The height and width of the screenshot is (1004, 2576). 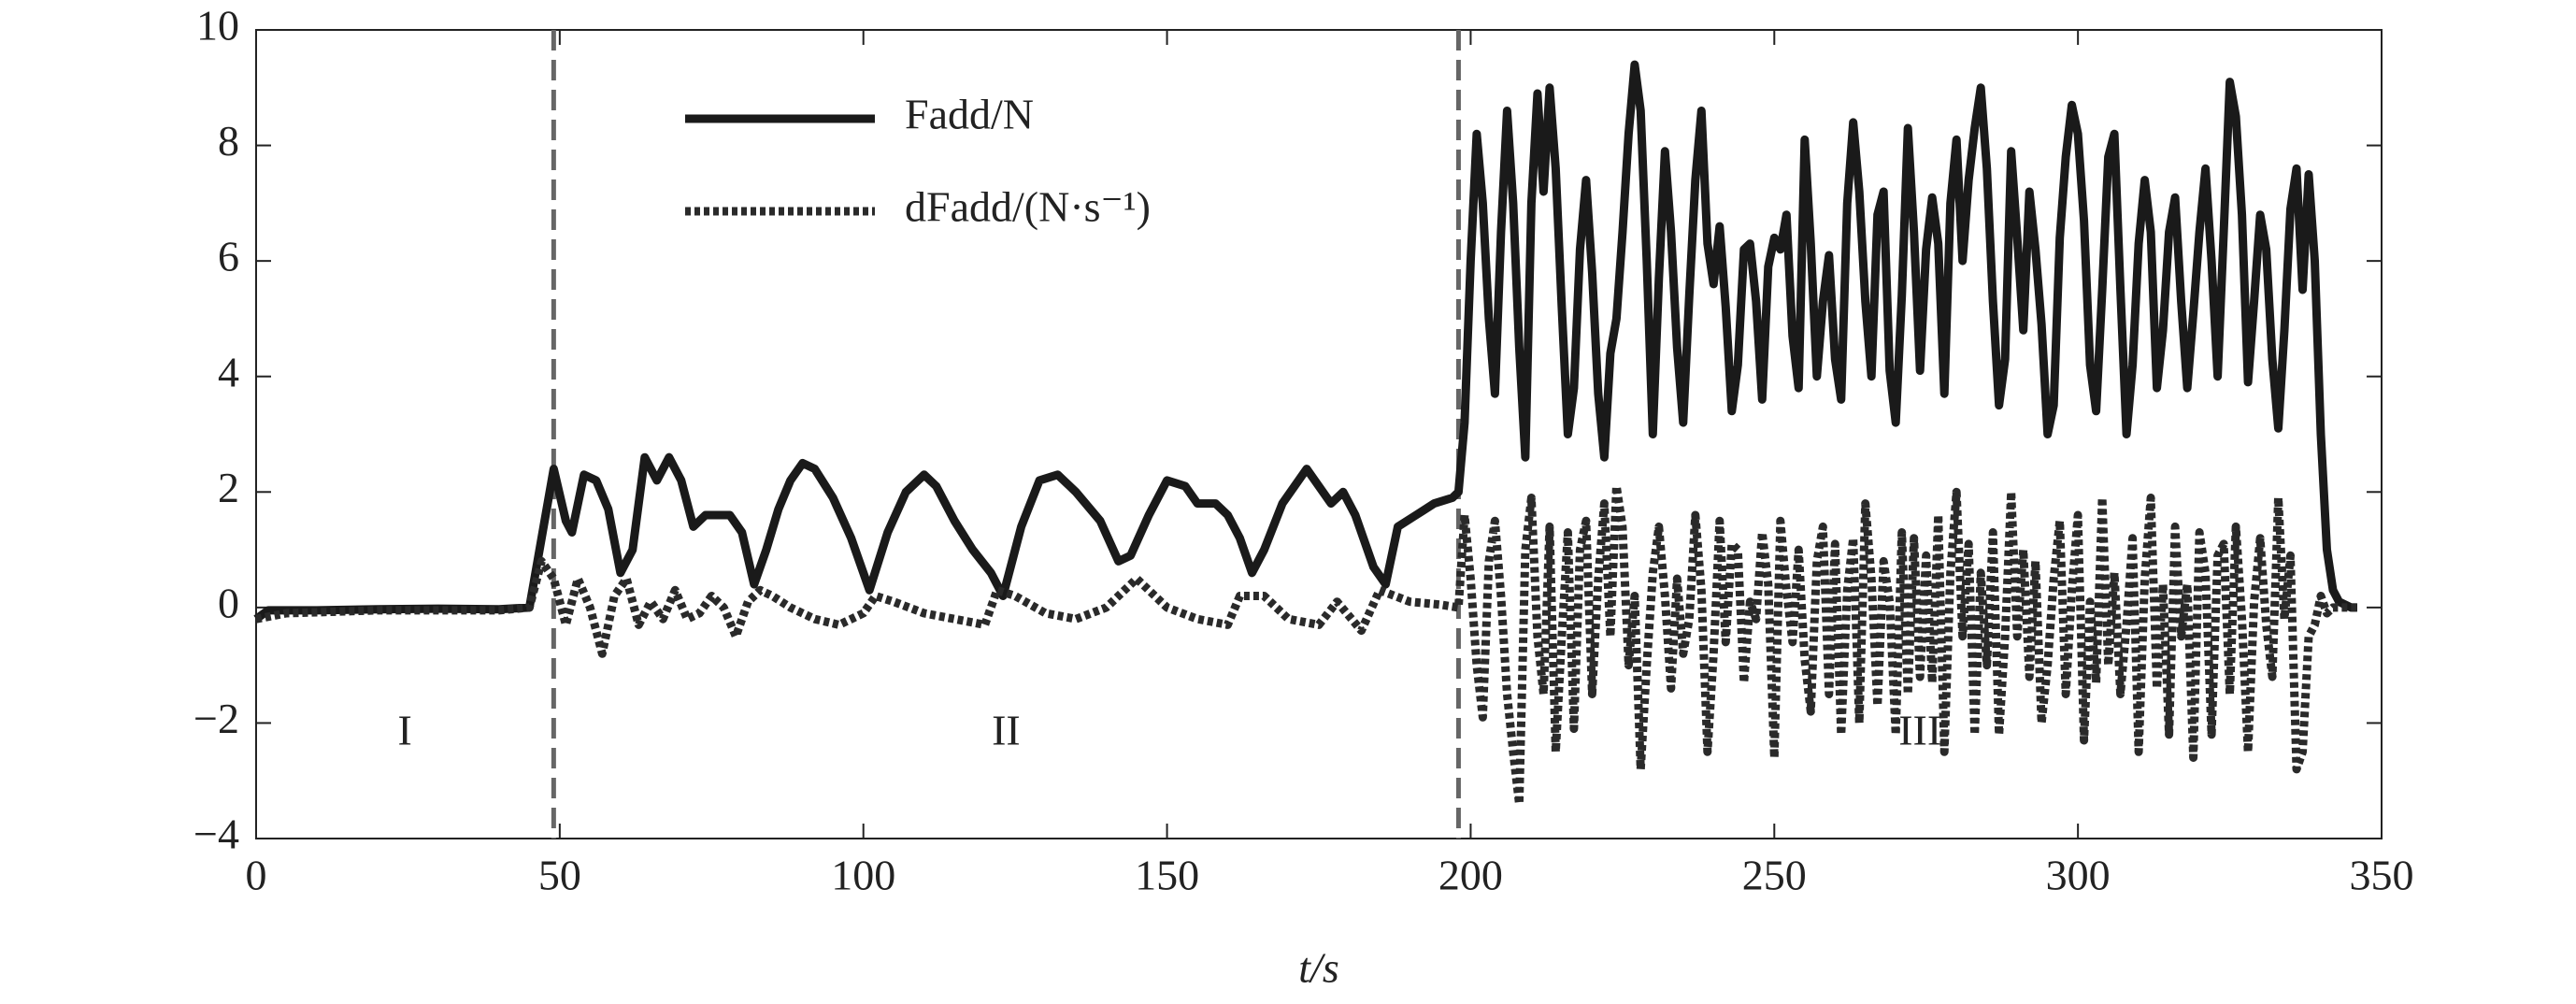 I want to click on y-tick-label: 8, so click(x=228, y=141).